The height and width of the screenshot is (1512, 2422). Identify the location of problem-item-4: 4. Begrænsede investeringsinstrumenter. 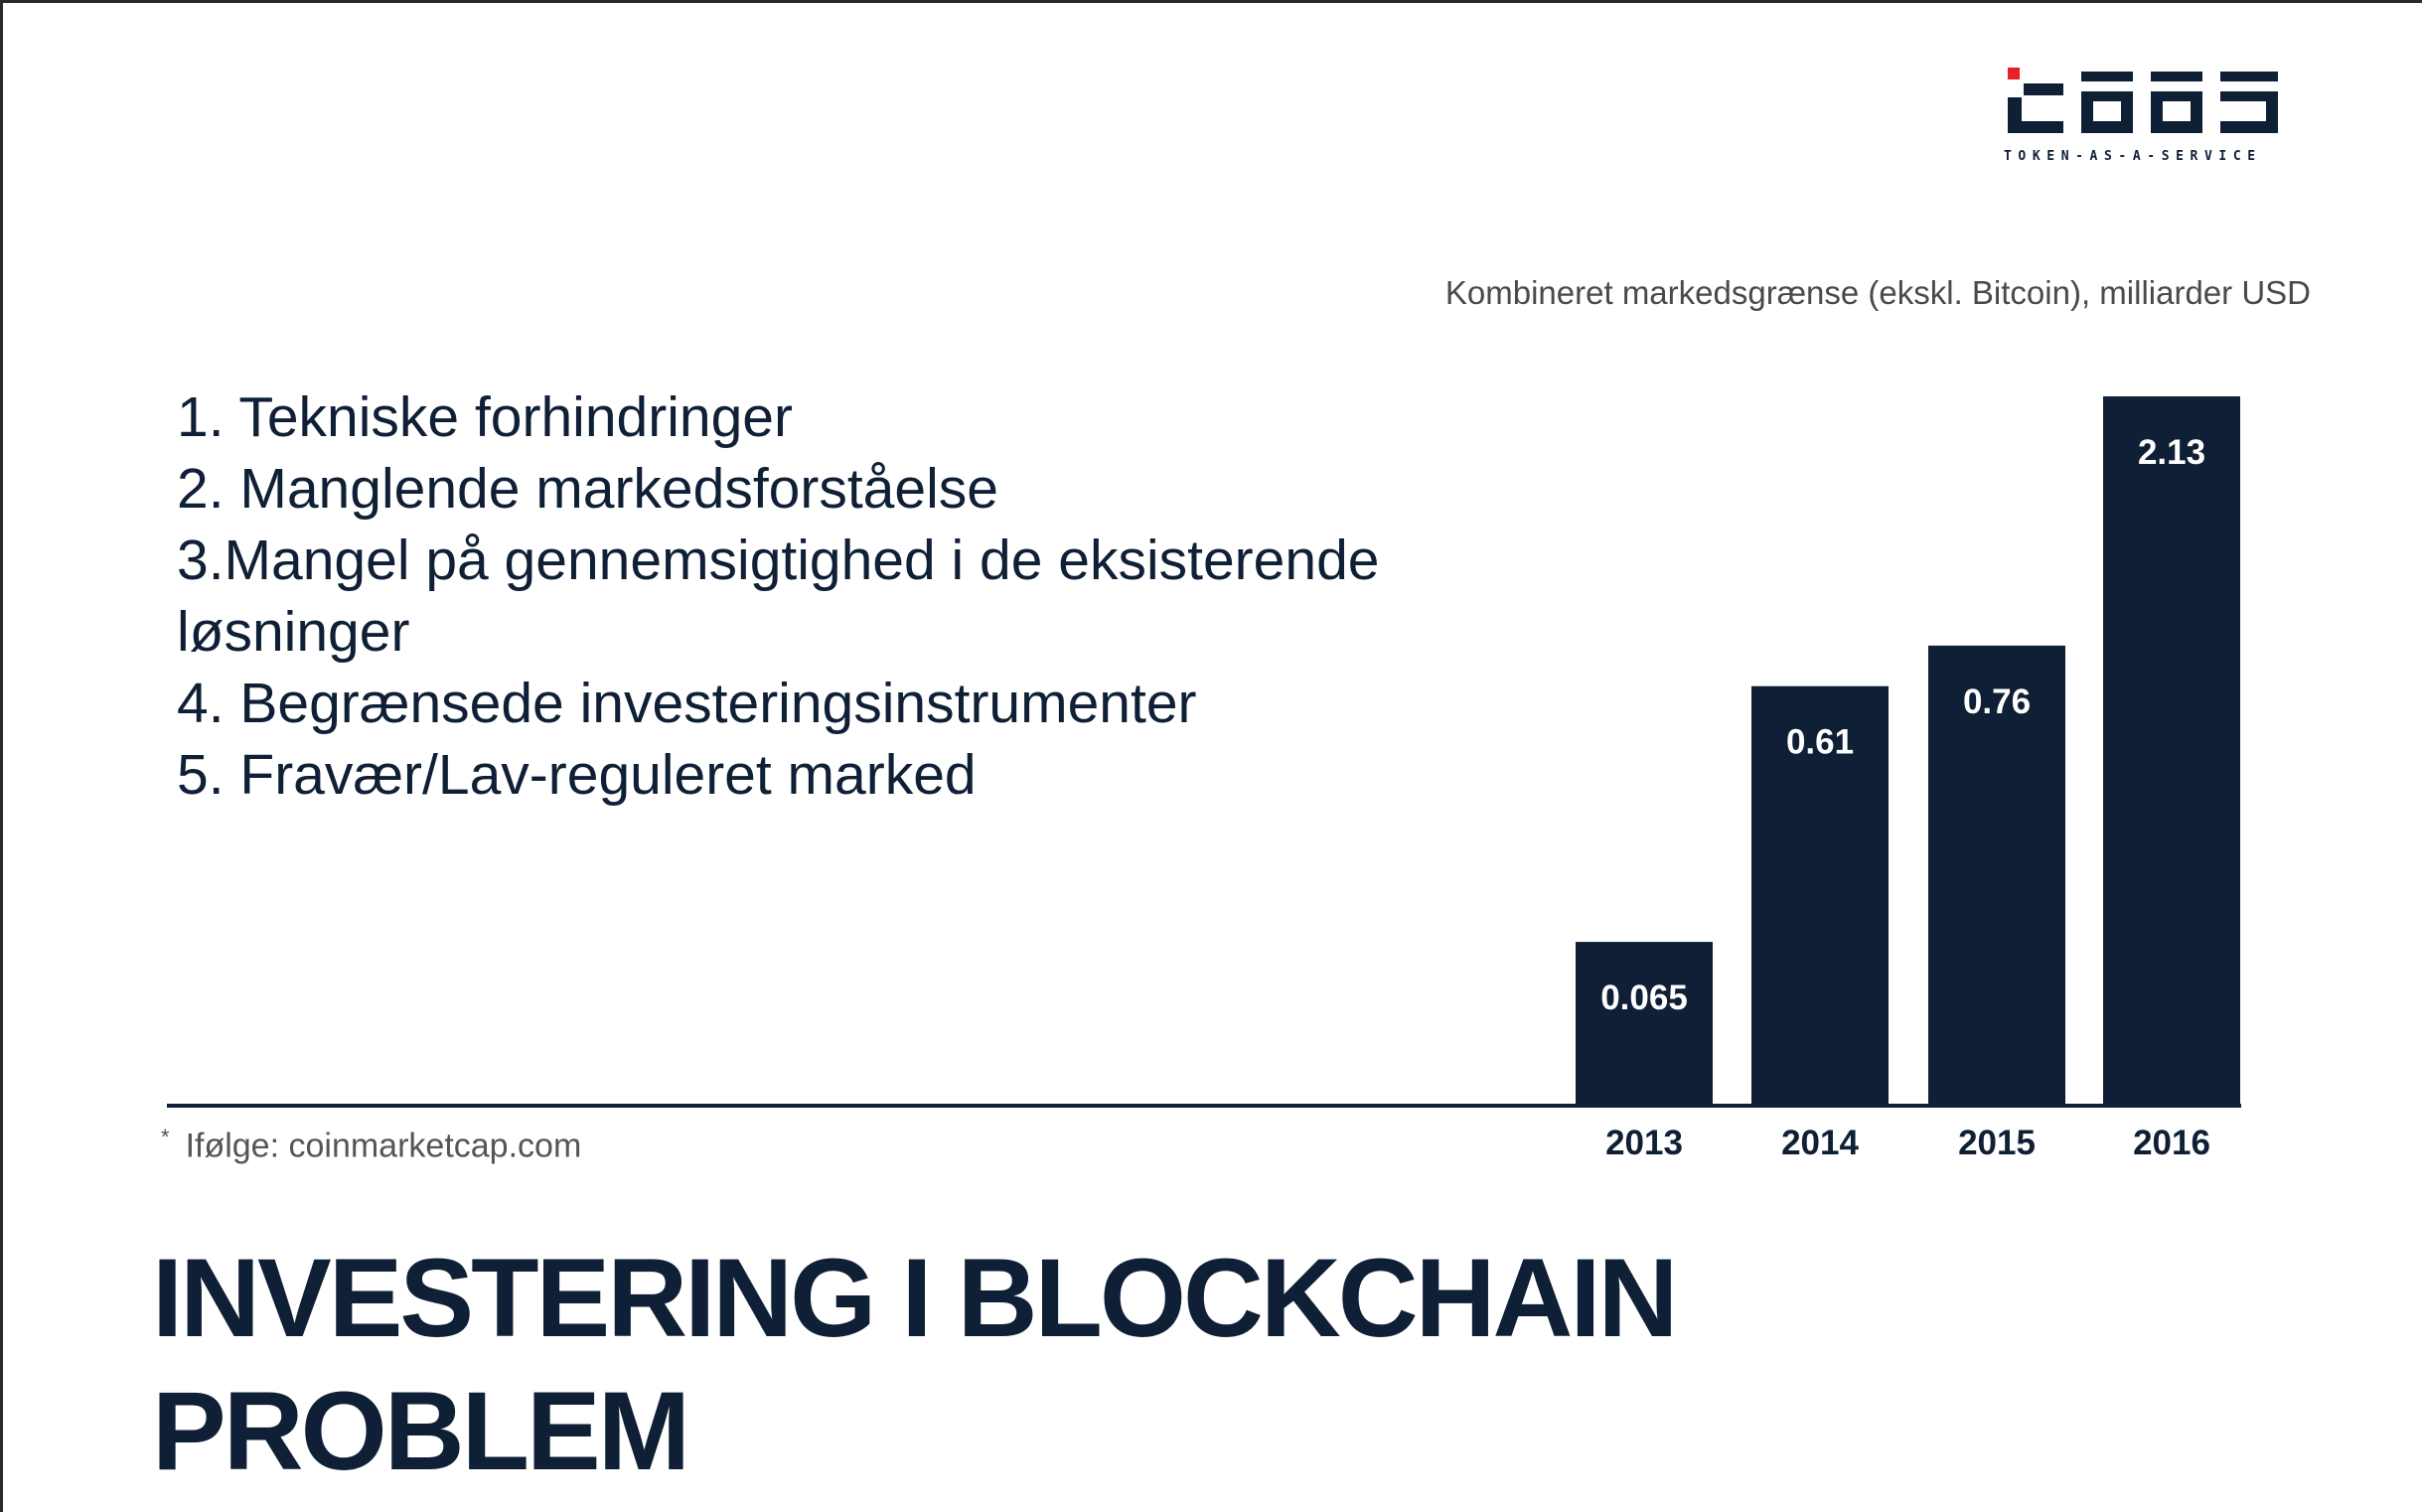
(687, 703).